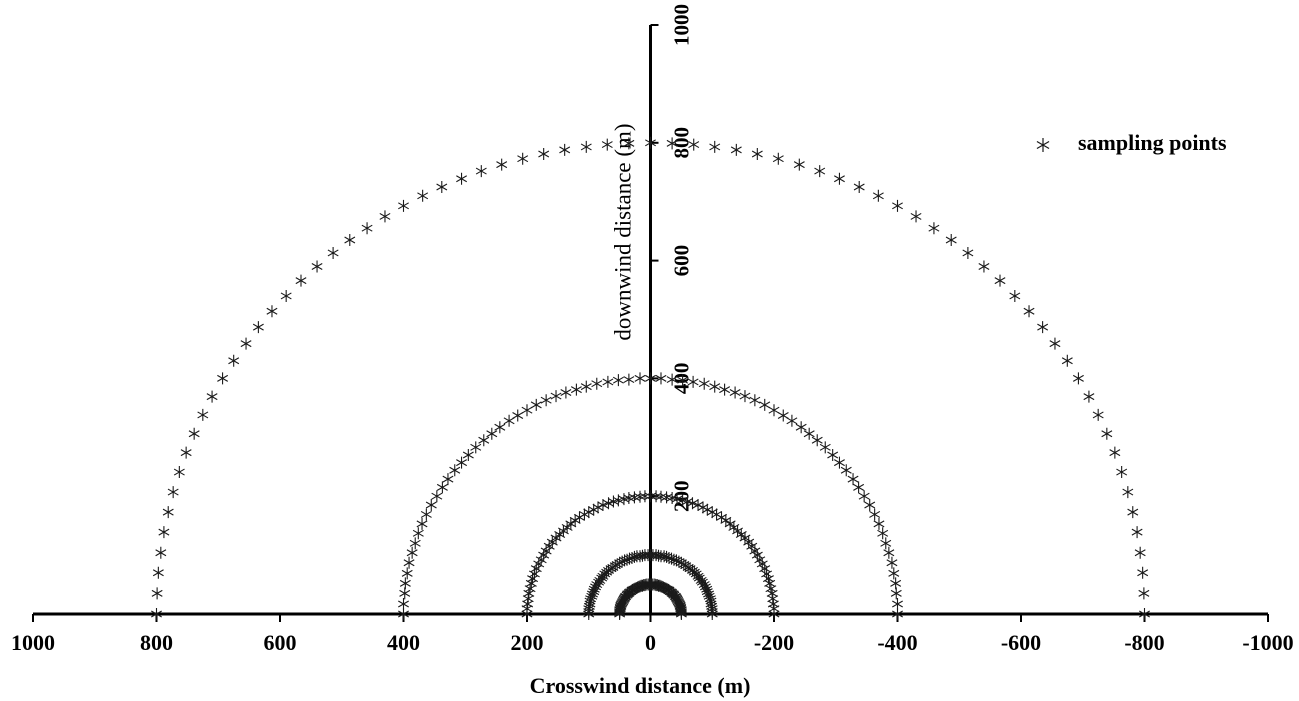 The image size is (1299, 701). What do you see at coordinates (1267, 642) in the screenshot?
I see `x-tick-label: -1000` at bounding box center [1267, 642].